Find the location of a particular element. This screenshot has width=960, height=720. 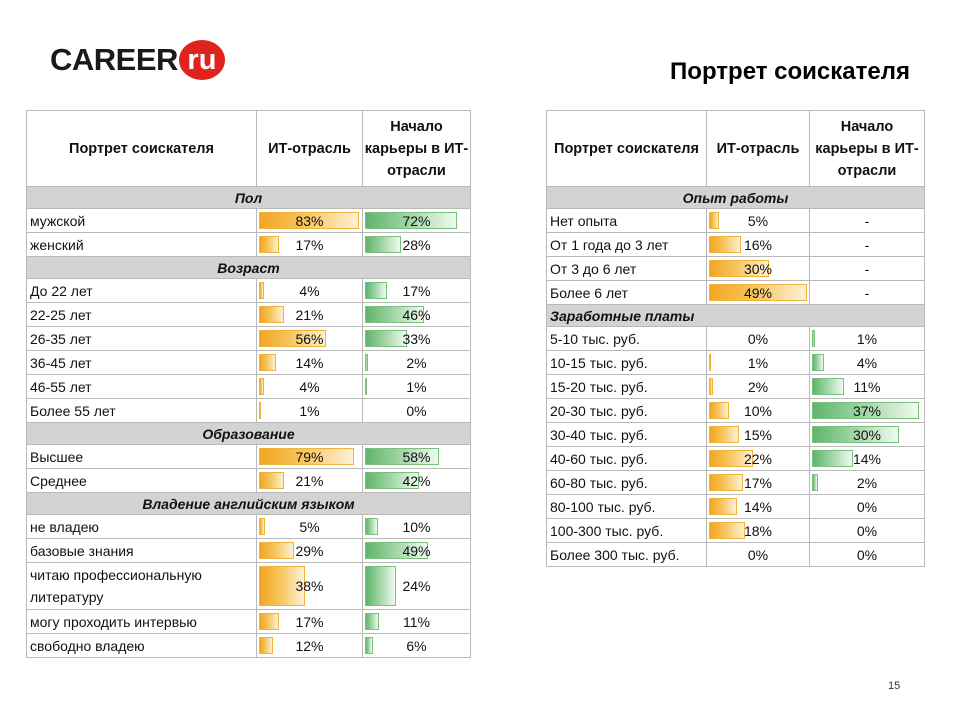

career-value-cell: 6% is located at coordinates (416, 645).